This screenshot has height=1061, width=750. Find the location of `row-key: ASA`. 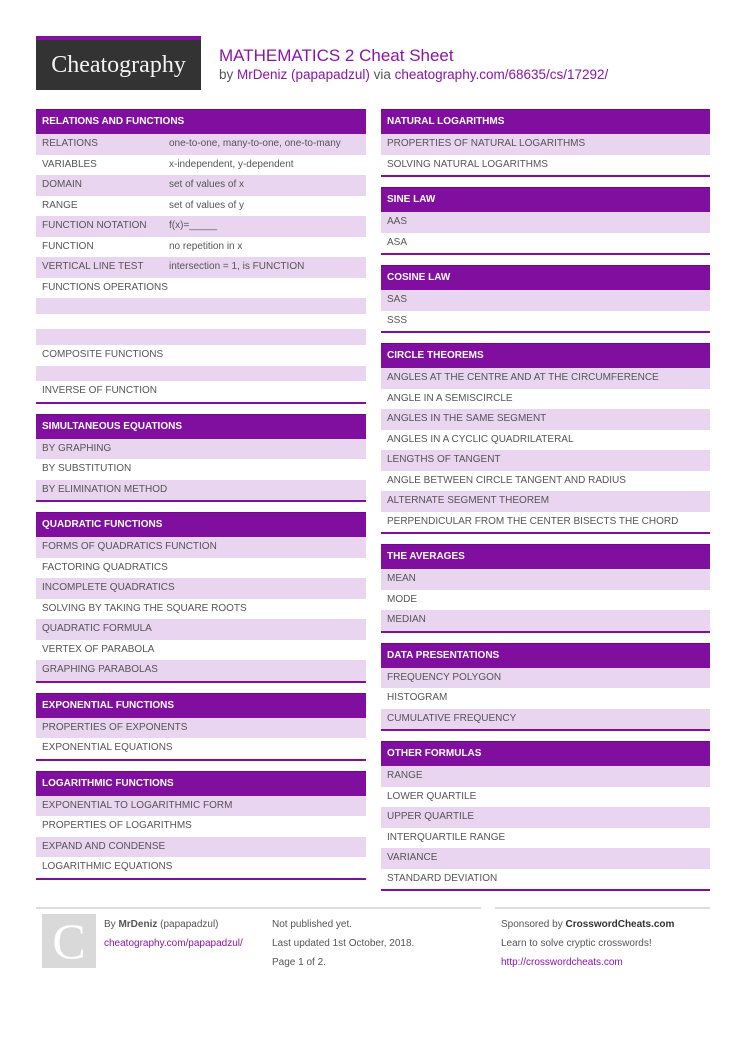

row-key: ASA is located at coordinates (397, 242).